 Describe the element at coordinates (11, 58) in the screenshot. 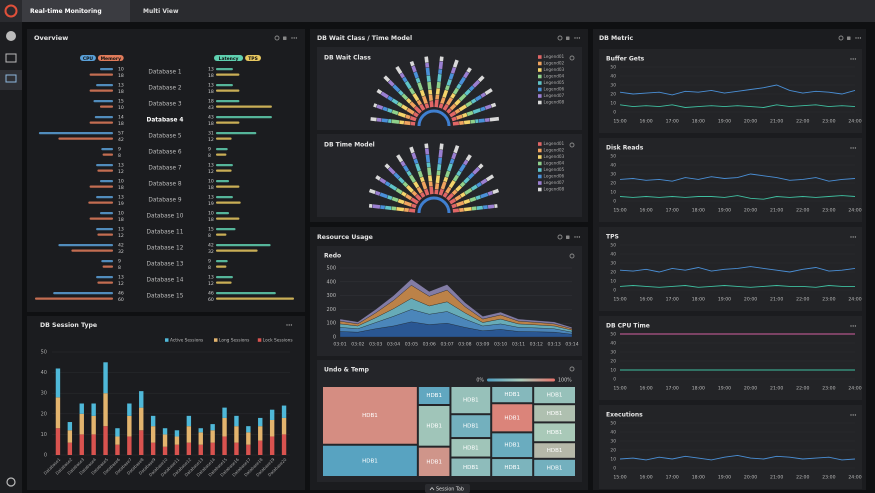

I see `menu-icon` at that location.